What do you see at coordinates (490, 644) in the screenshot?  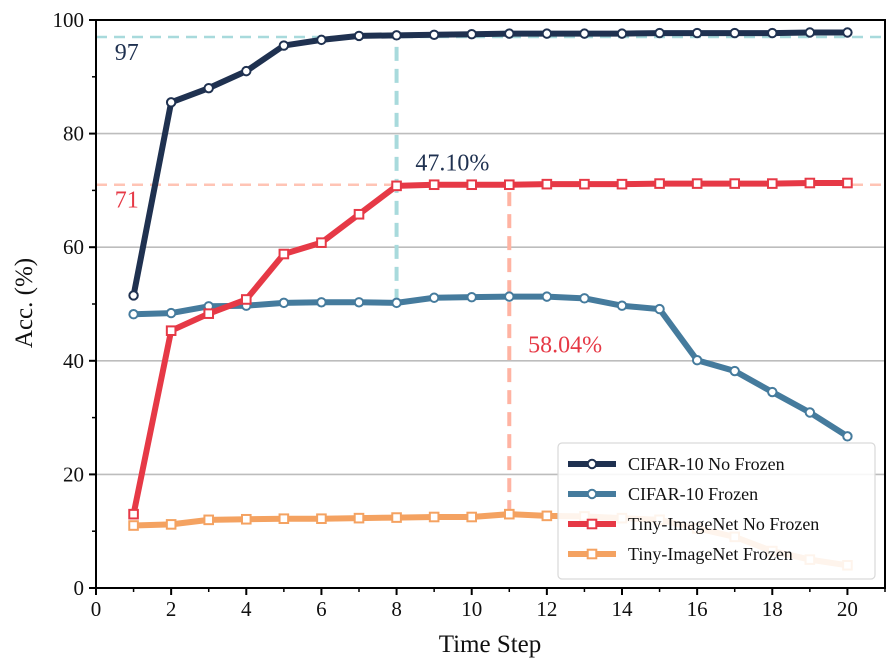 I see `x-axis-title: Time Step` at bounding box center [490, 644].